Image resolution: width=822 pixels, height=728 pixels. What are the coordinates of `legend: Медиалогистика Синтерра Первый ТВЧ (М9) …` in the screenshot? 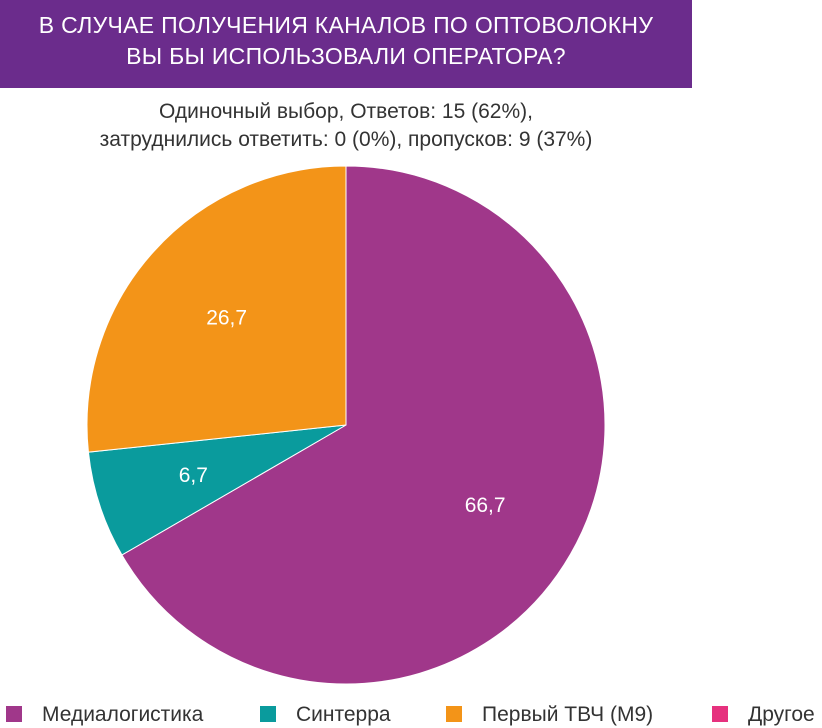 It's located at (411, 715).